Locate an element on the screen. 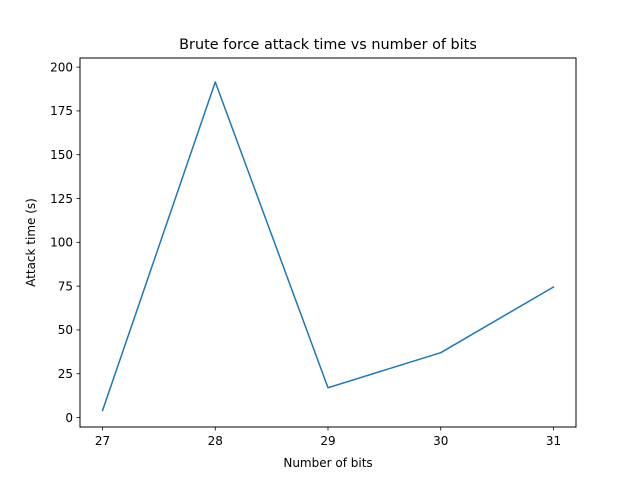 The height and width of the screenshot is (480, 640). x-tick-label: 28 is located at coordinates (215, 441).